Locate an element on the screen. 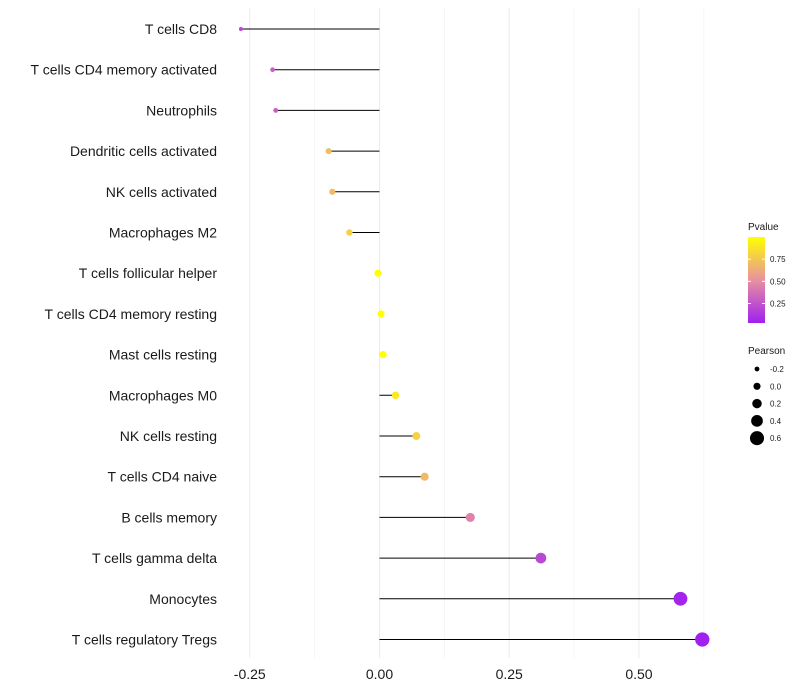 The height and width of the screenshot is (700, 800). pearson-size-label: 0.4 is located at coordinates (776, 421).